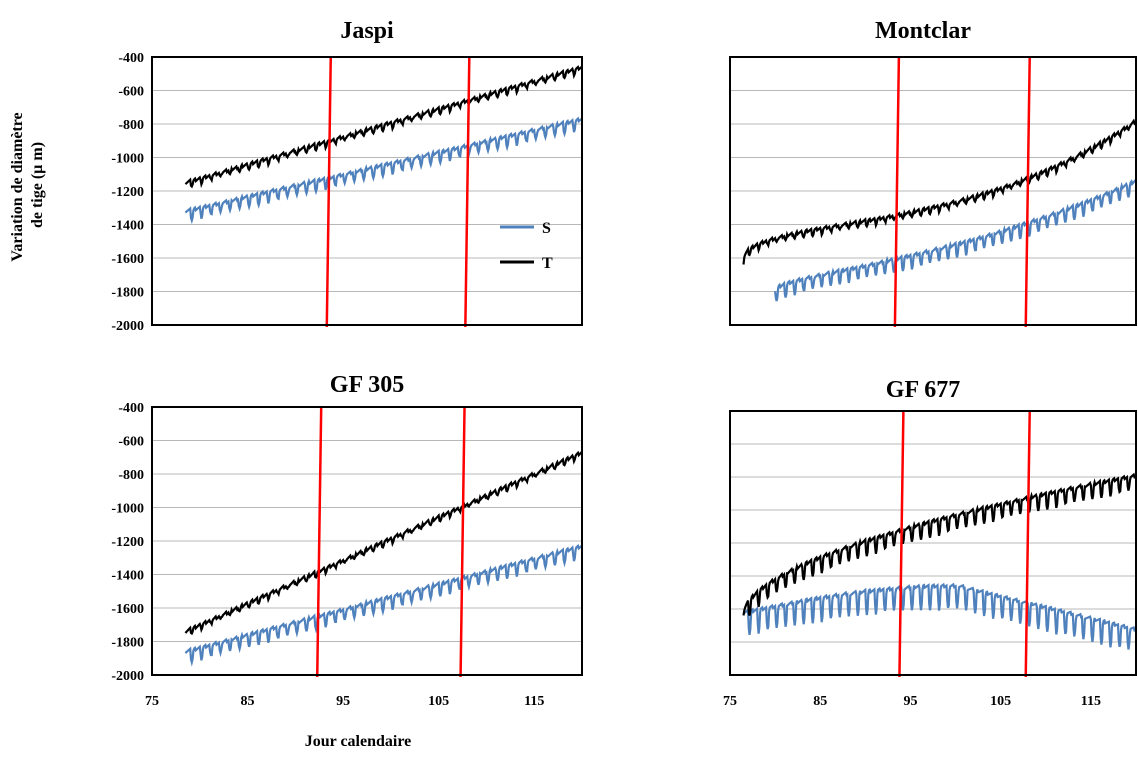 This screenshot has width=1138, height=760. What do you see at coordinates (17, 186) in the screenshot?
I see `y-axis-title-line1: Variation de diamètre` at bounding box center [17, 186].